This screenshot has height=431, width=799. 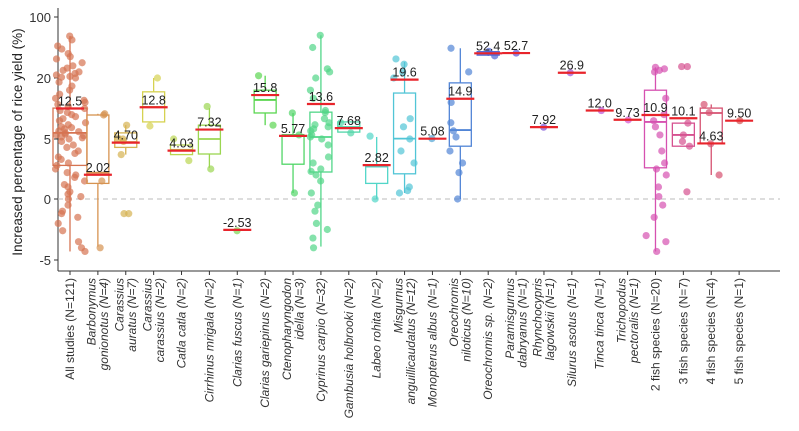 I want to click on mean-label: 14.9, so click(x=460, y=92).